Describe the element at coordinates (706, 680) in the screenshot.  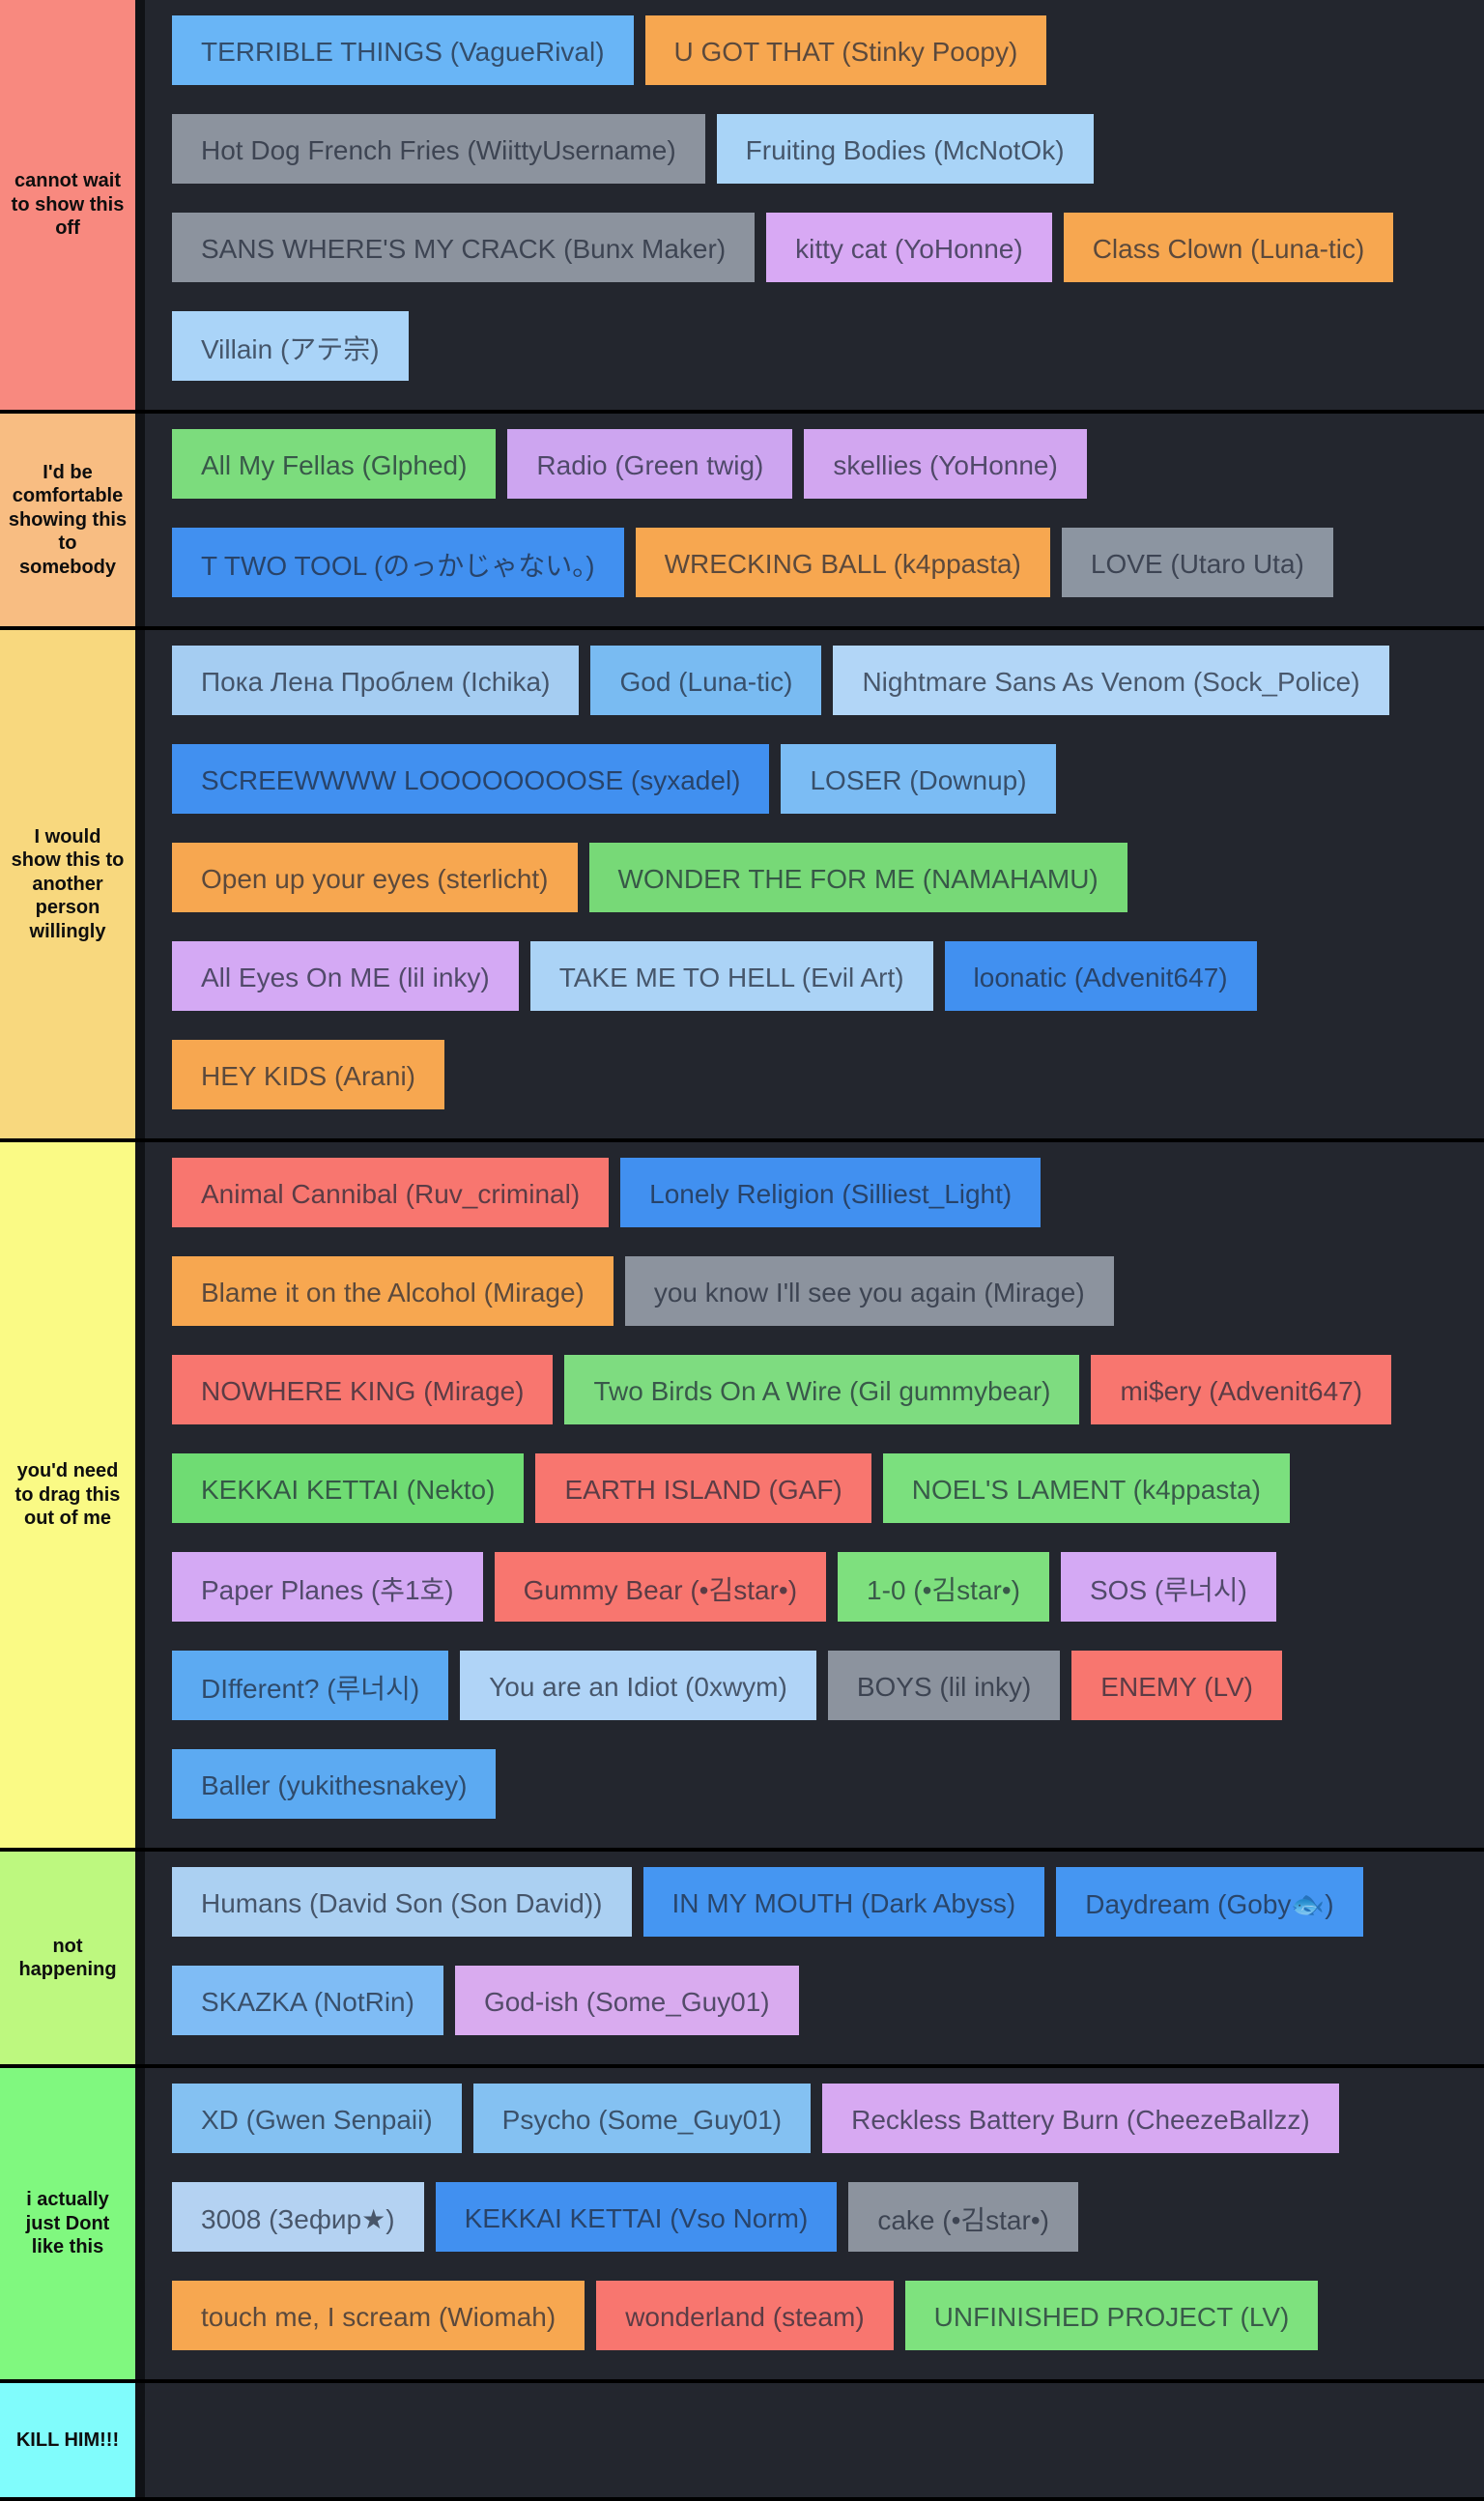
I see `tier-item: God (Luna-tic)` at that location.